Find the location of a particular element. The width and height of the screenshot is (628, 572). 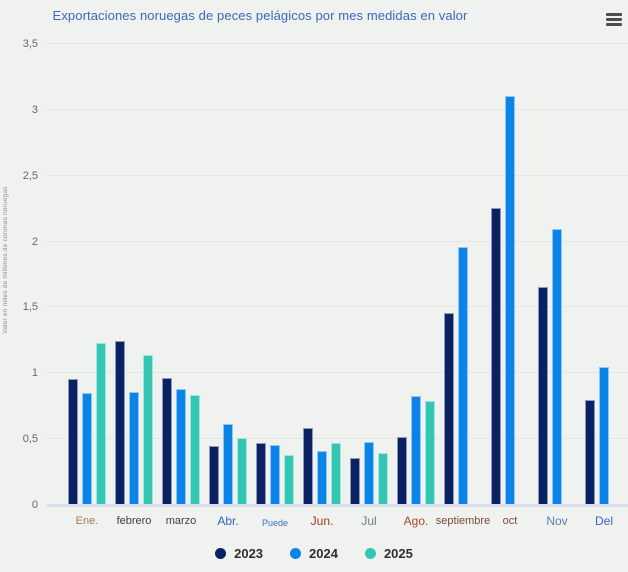

bar-2025-abr is located at coordinates (242, 471).